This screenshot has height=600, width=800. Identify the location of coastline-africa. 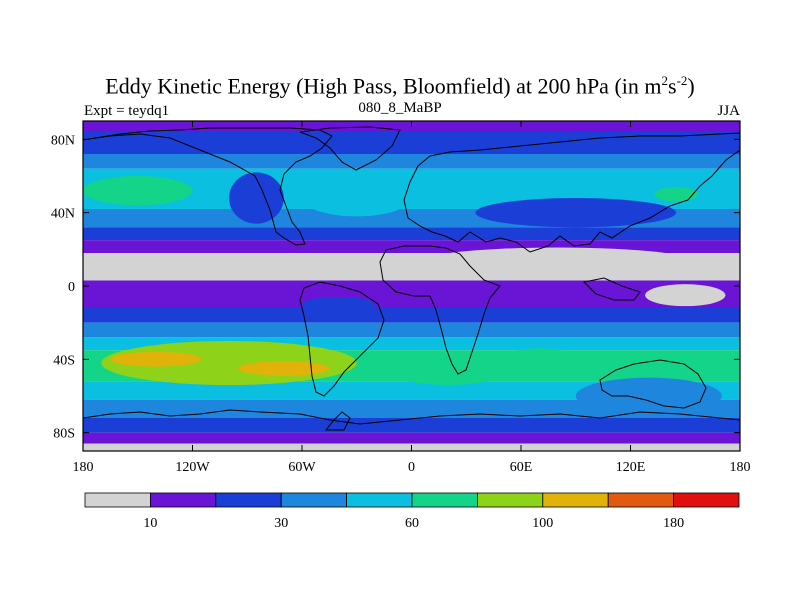
(440, 310).